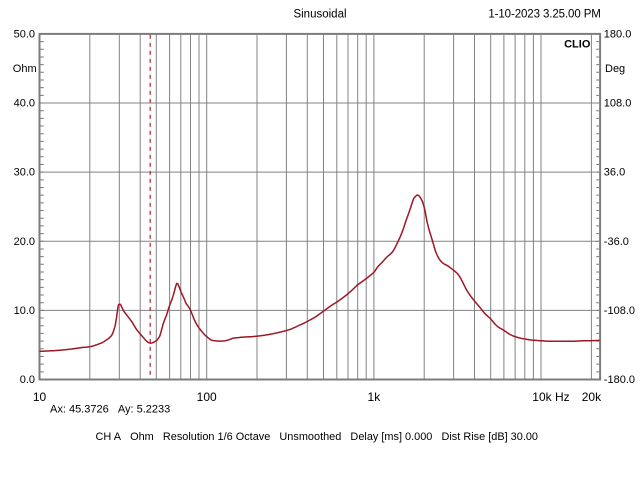 Image resolution: width=640 pixels, height=480 pixels. Describe the element at coordinates (24, 173) in the screenshot. I see `svg-text: 30.0` at that location.